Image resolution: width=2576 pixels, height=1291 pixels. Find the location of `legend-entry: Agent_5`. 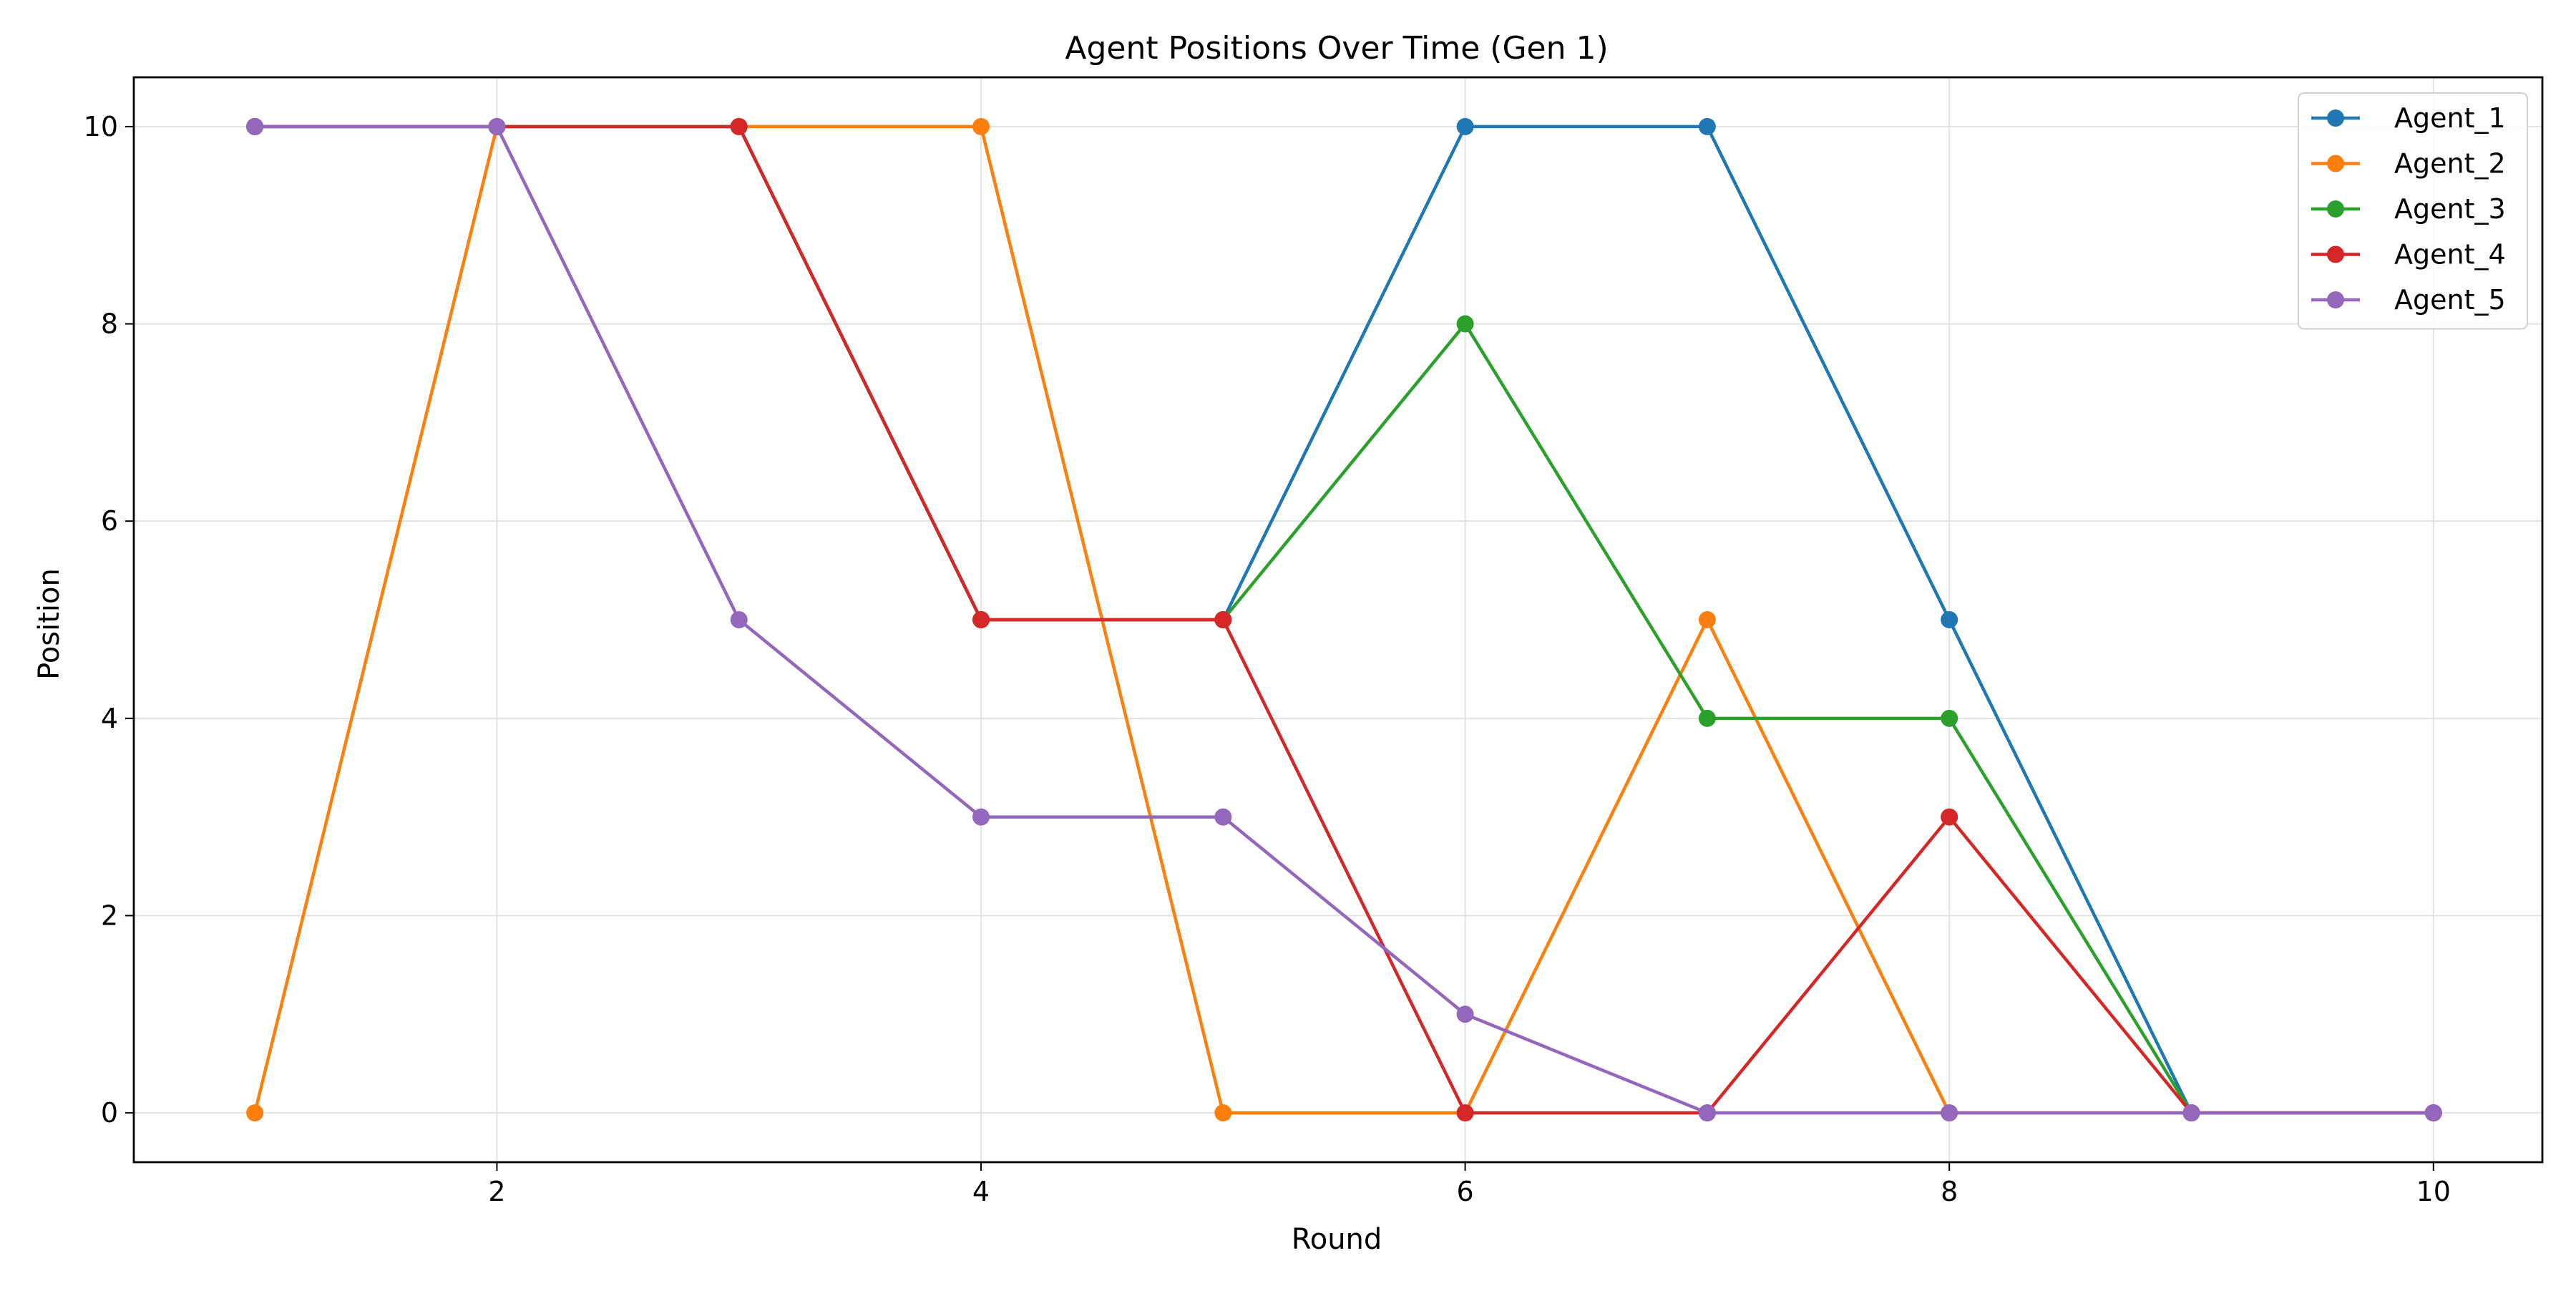

legend-entry: Agent_5 is located at coordinates (2408, 300).